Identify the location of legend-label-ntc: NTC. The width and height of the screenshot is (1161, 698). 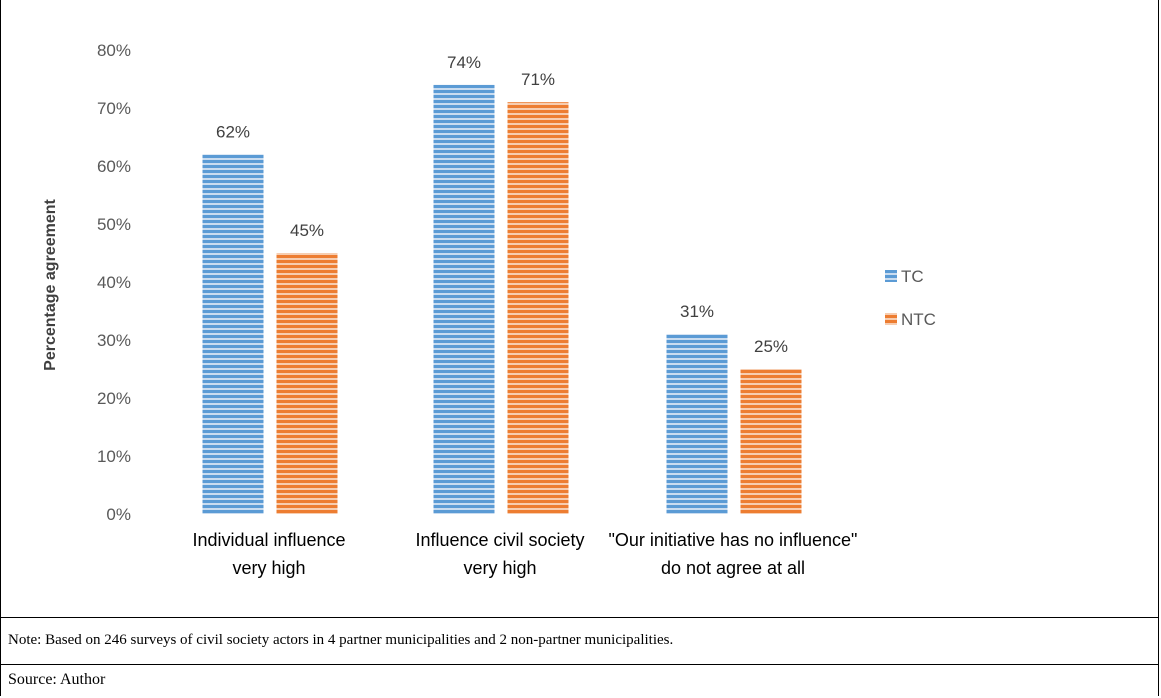
(918, 319).